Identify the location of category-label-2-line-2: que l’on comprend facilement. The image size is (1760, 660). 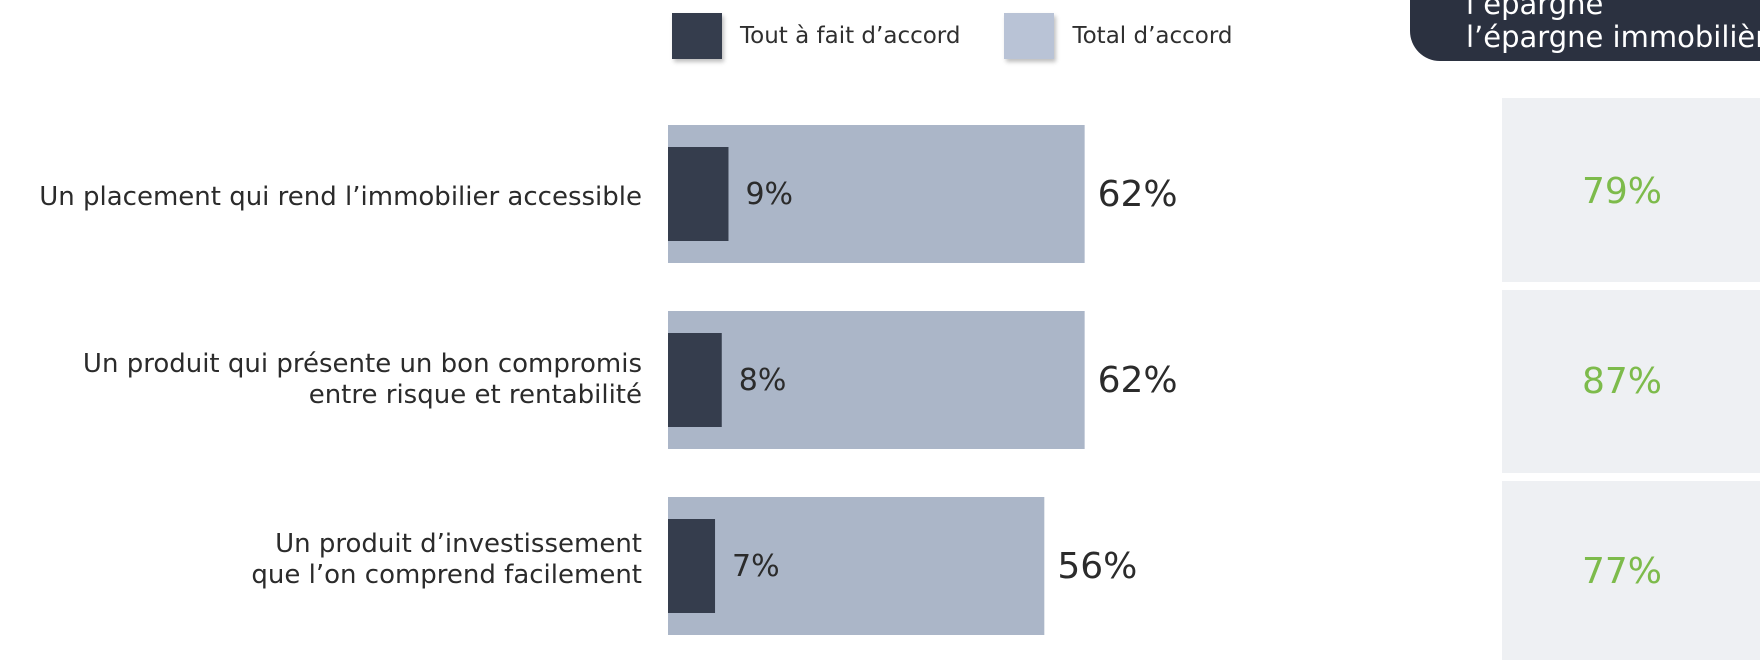
(446, 575).